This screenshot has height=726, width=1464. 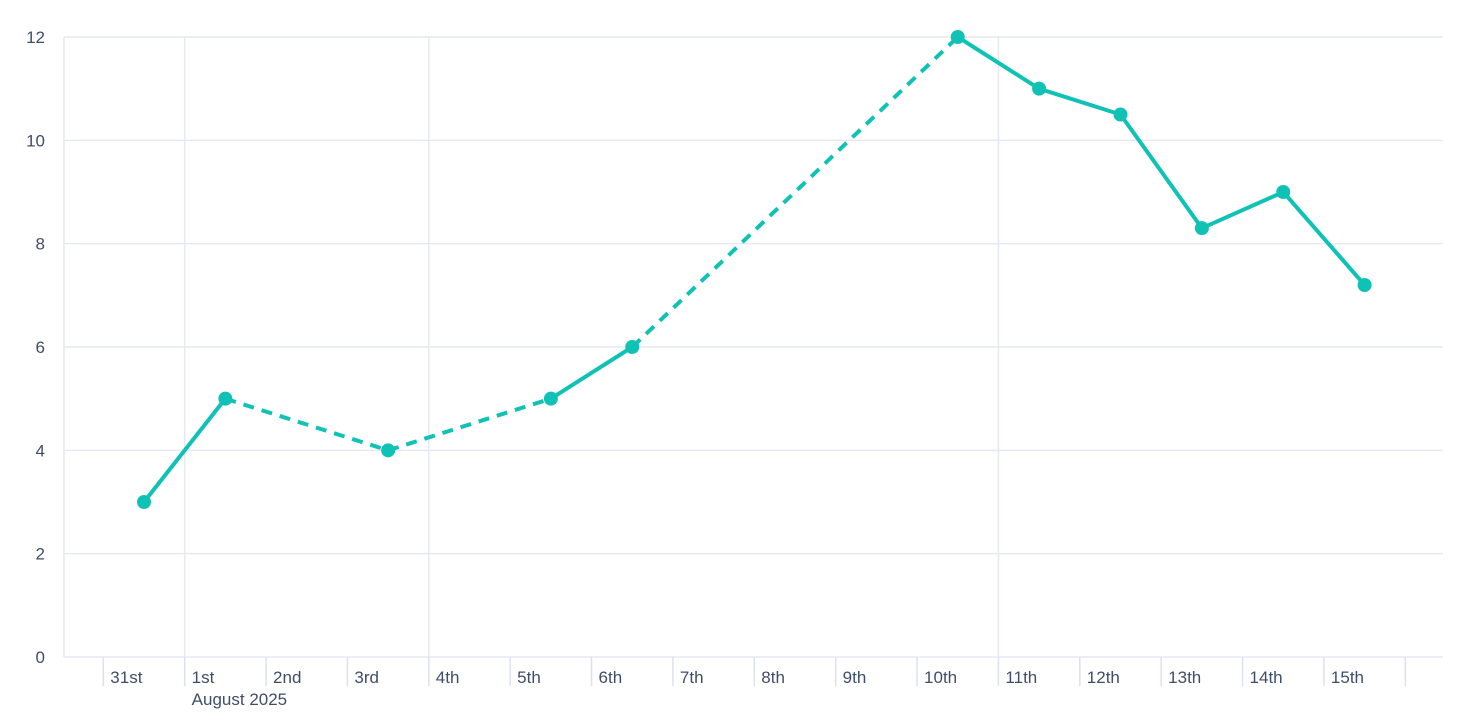 I want to click on y-axis-label: 10, so click(x=35, y=140).